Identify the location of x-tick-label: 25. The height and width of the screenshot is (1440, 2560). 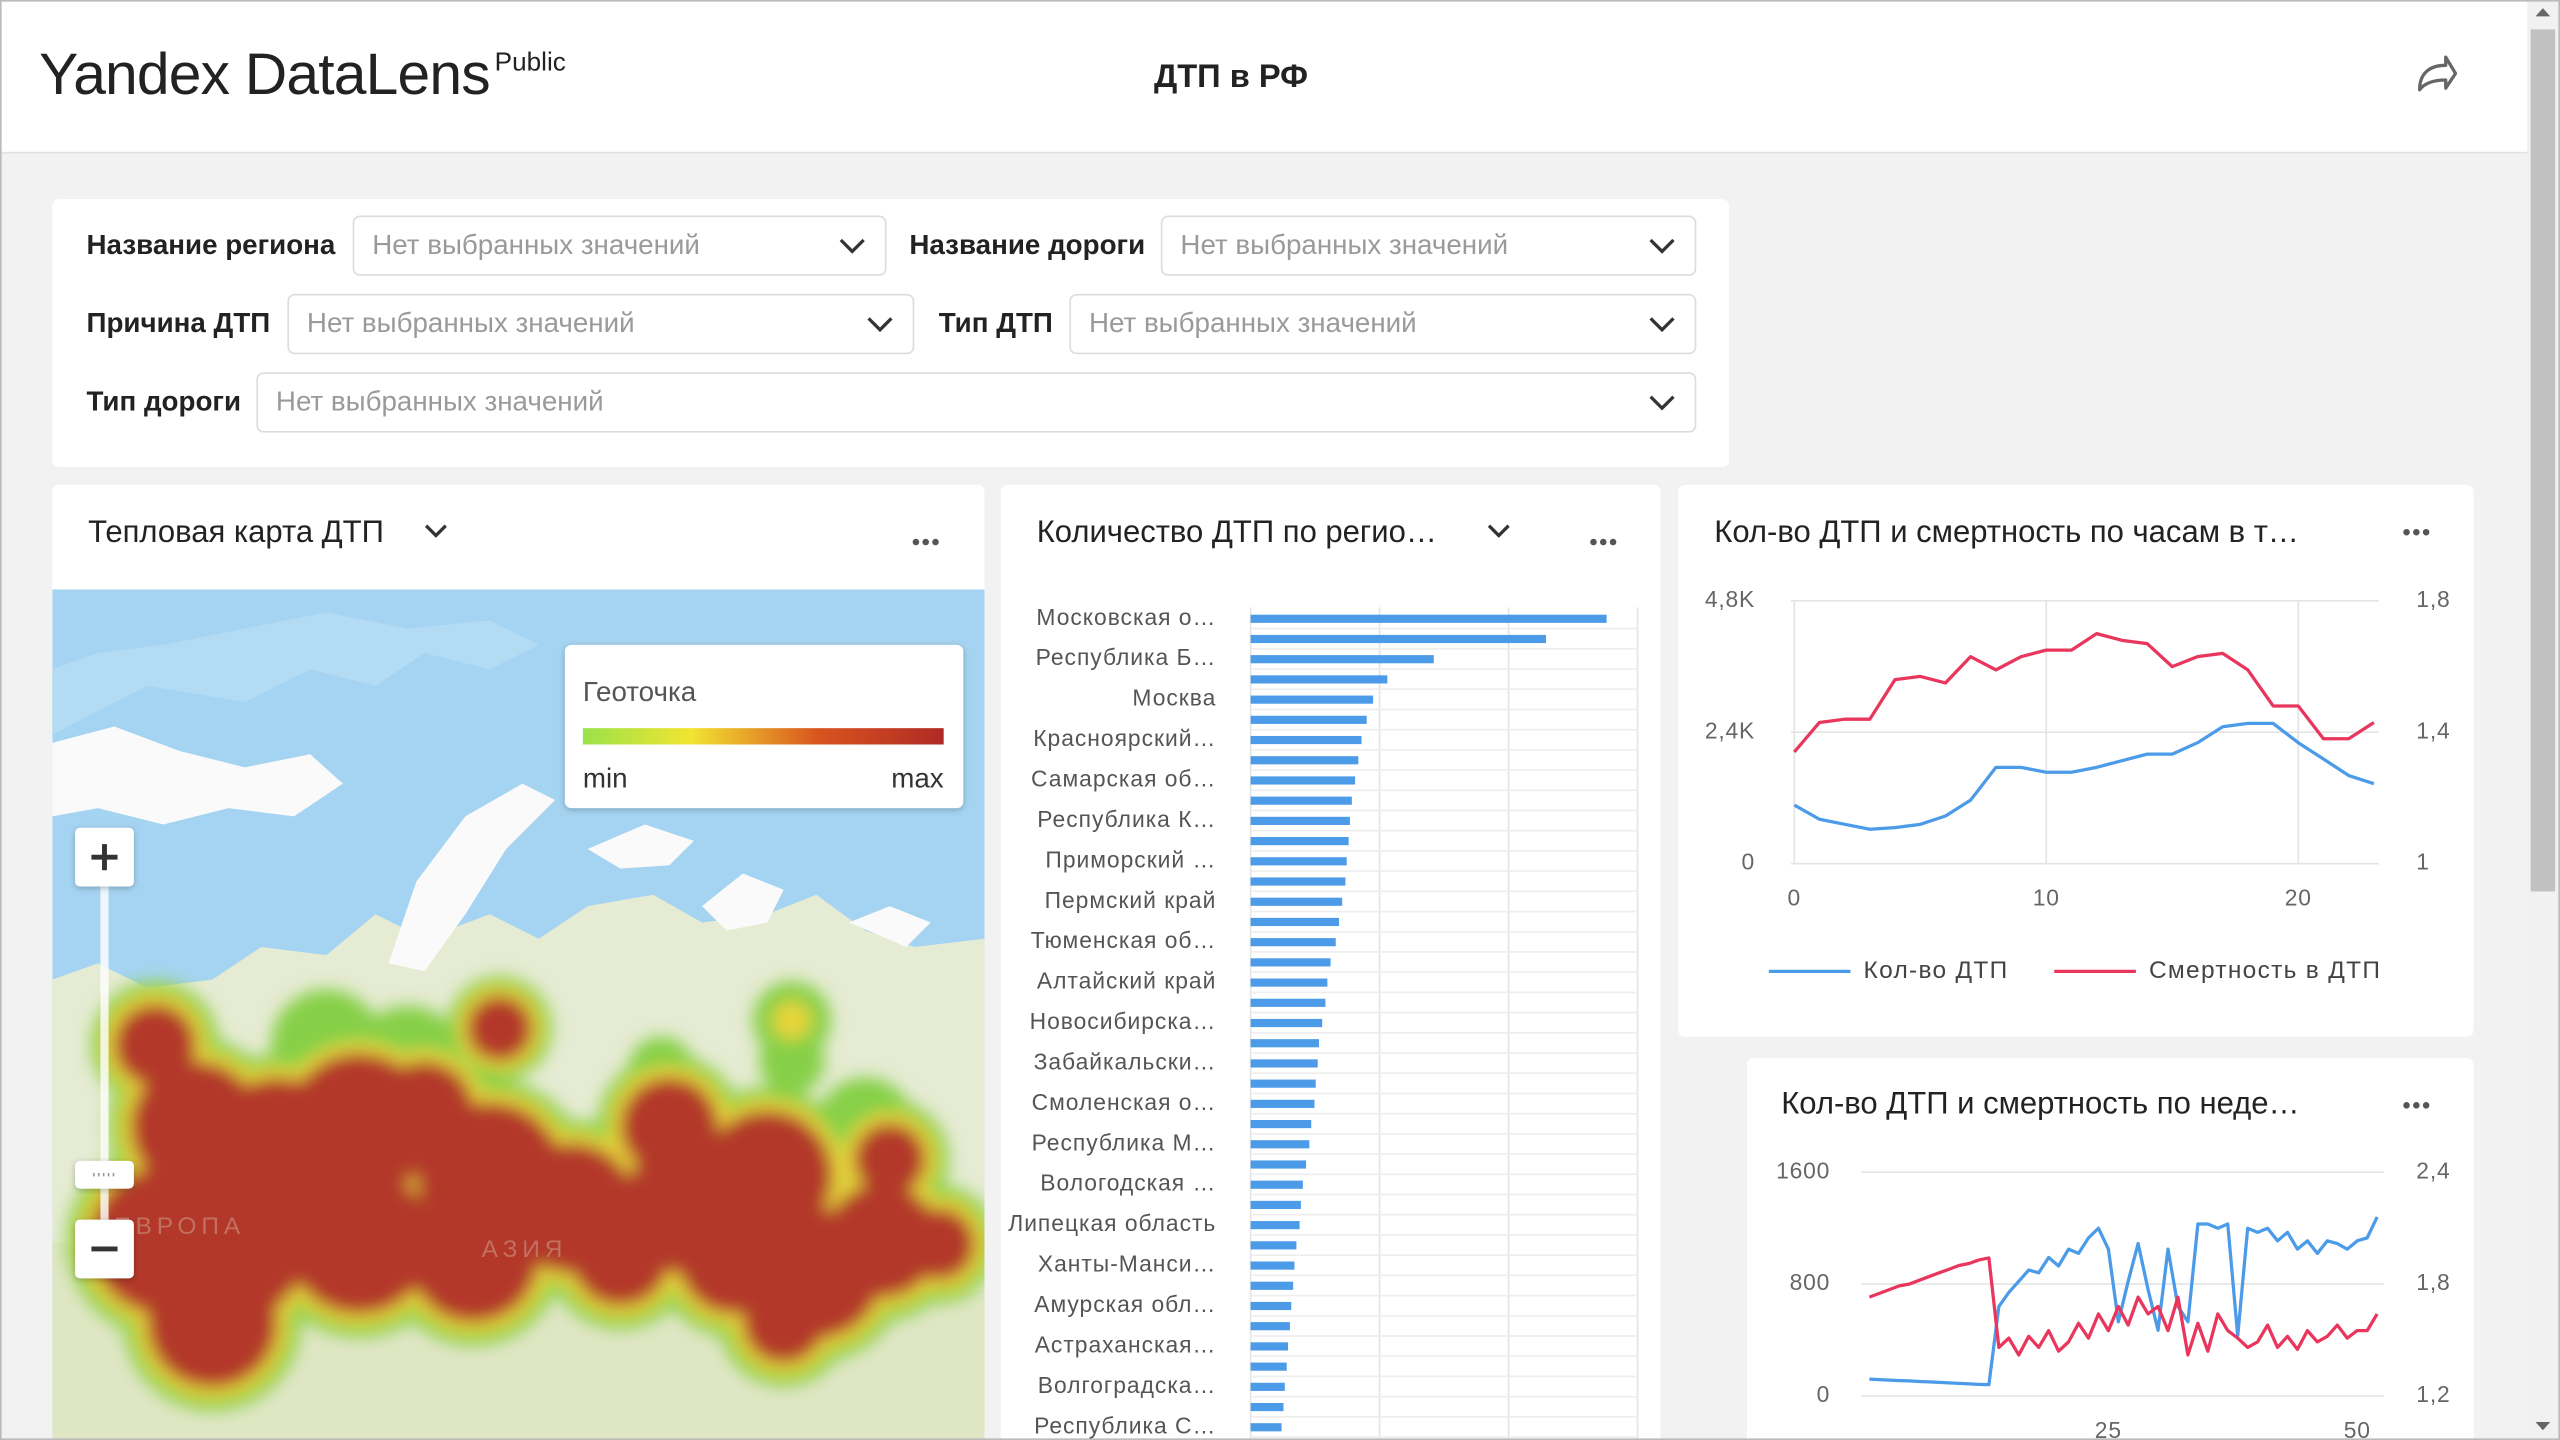
(2108, 1428).